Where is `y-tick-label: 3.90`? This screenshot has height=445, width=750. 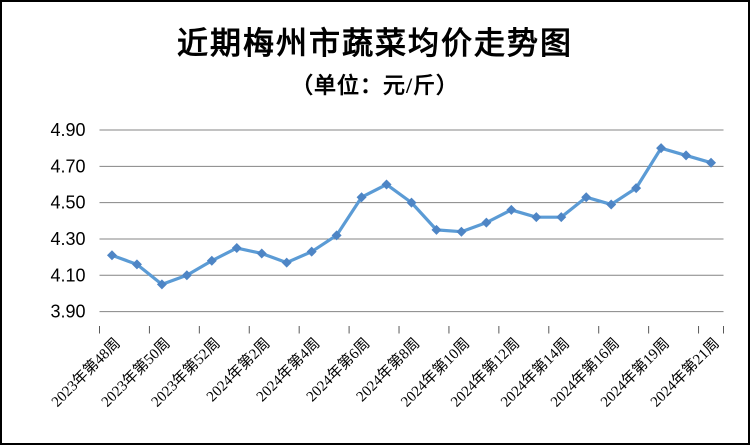
y-tick-label: 3.90 is located at coordinates (67, 312).